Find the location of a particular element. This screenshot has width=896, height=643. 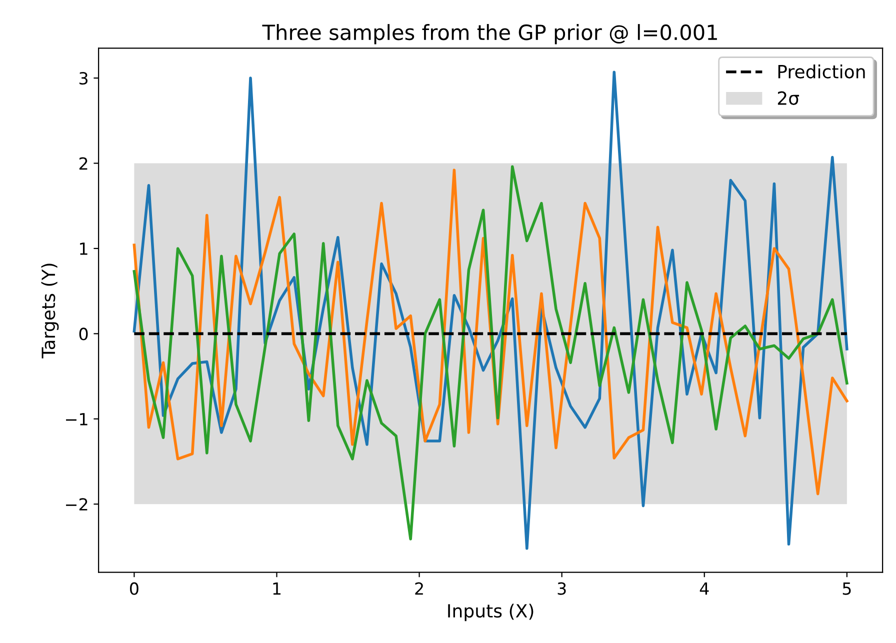

y-tick-label: −2 is located at coordinates (77, 504).